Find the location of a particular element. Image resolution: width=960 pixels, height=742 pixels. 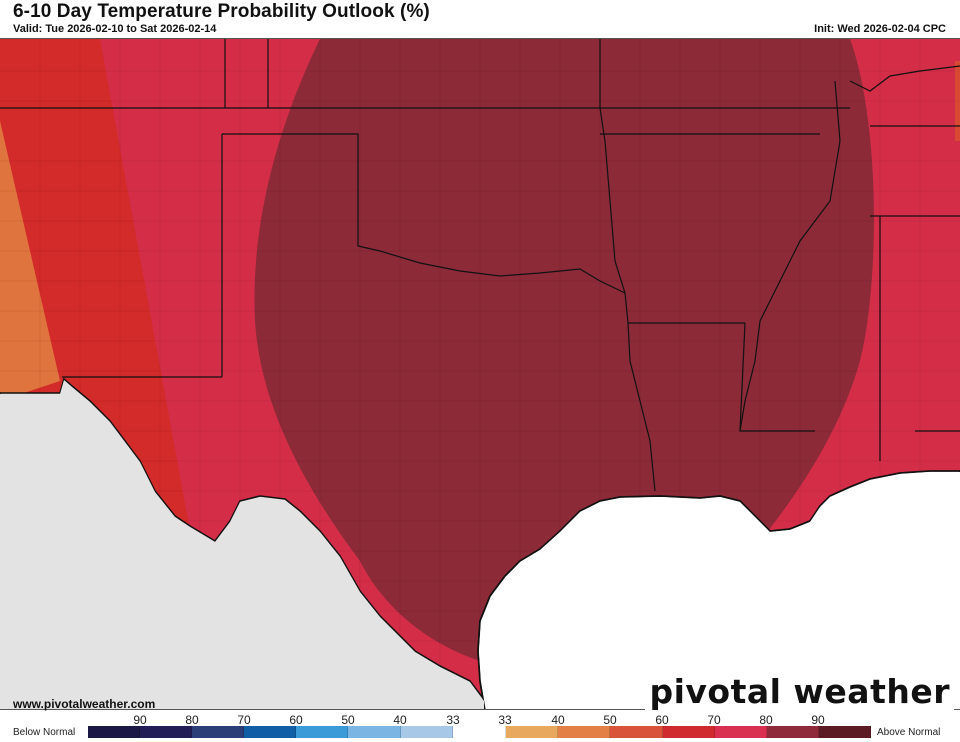

website-url: www.pivotalweather.com is located at coordinates (84, 704).